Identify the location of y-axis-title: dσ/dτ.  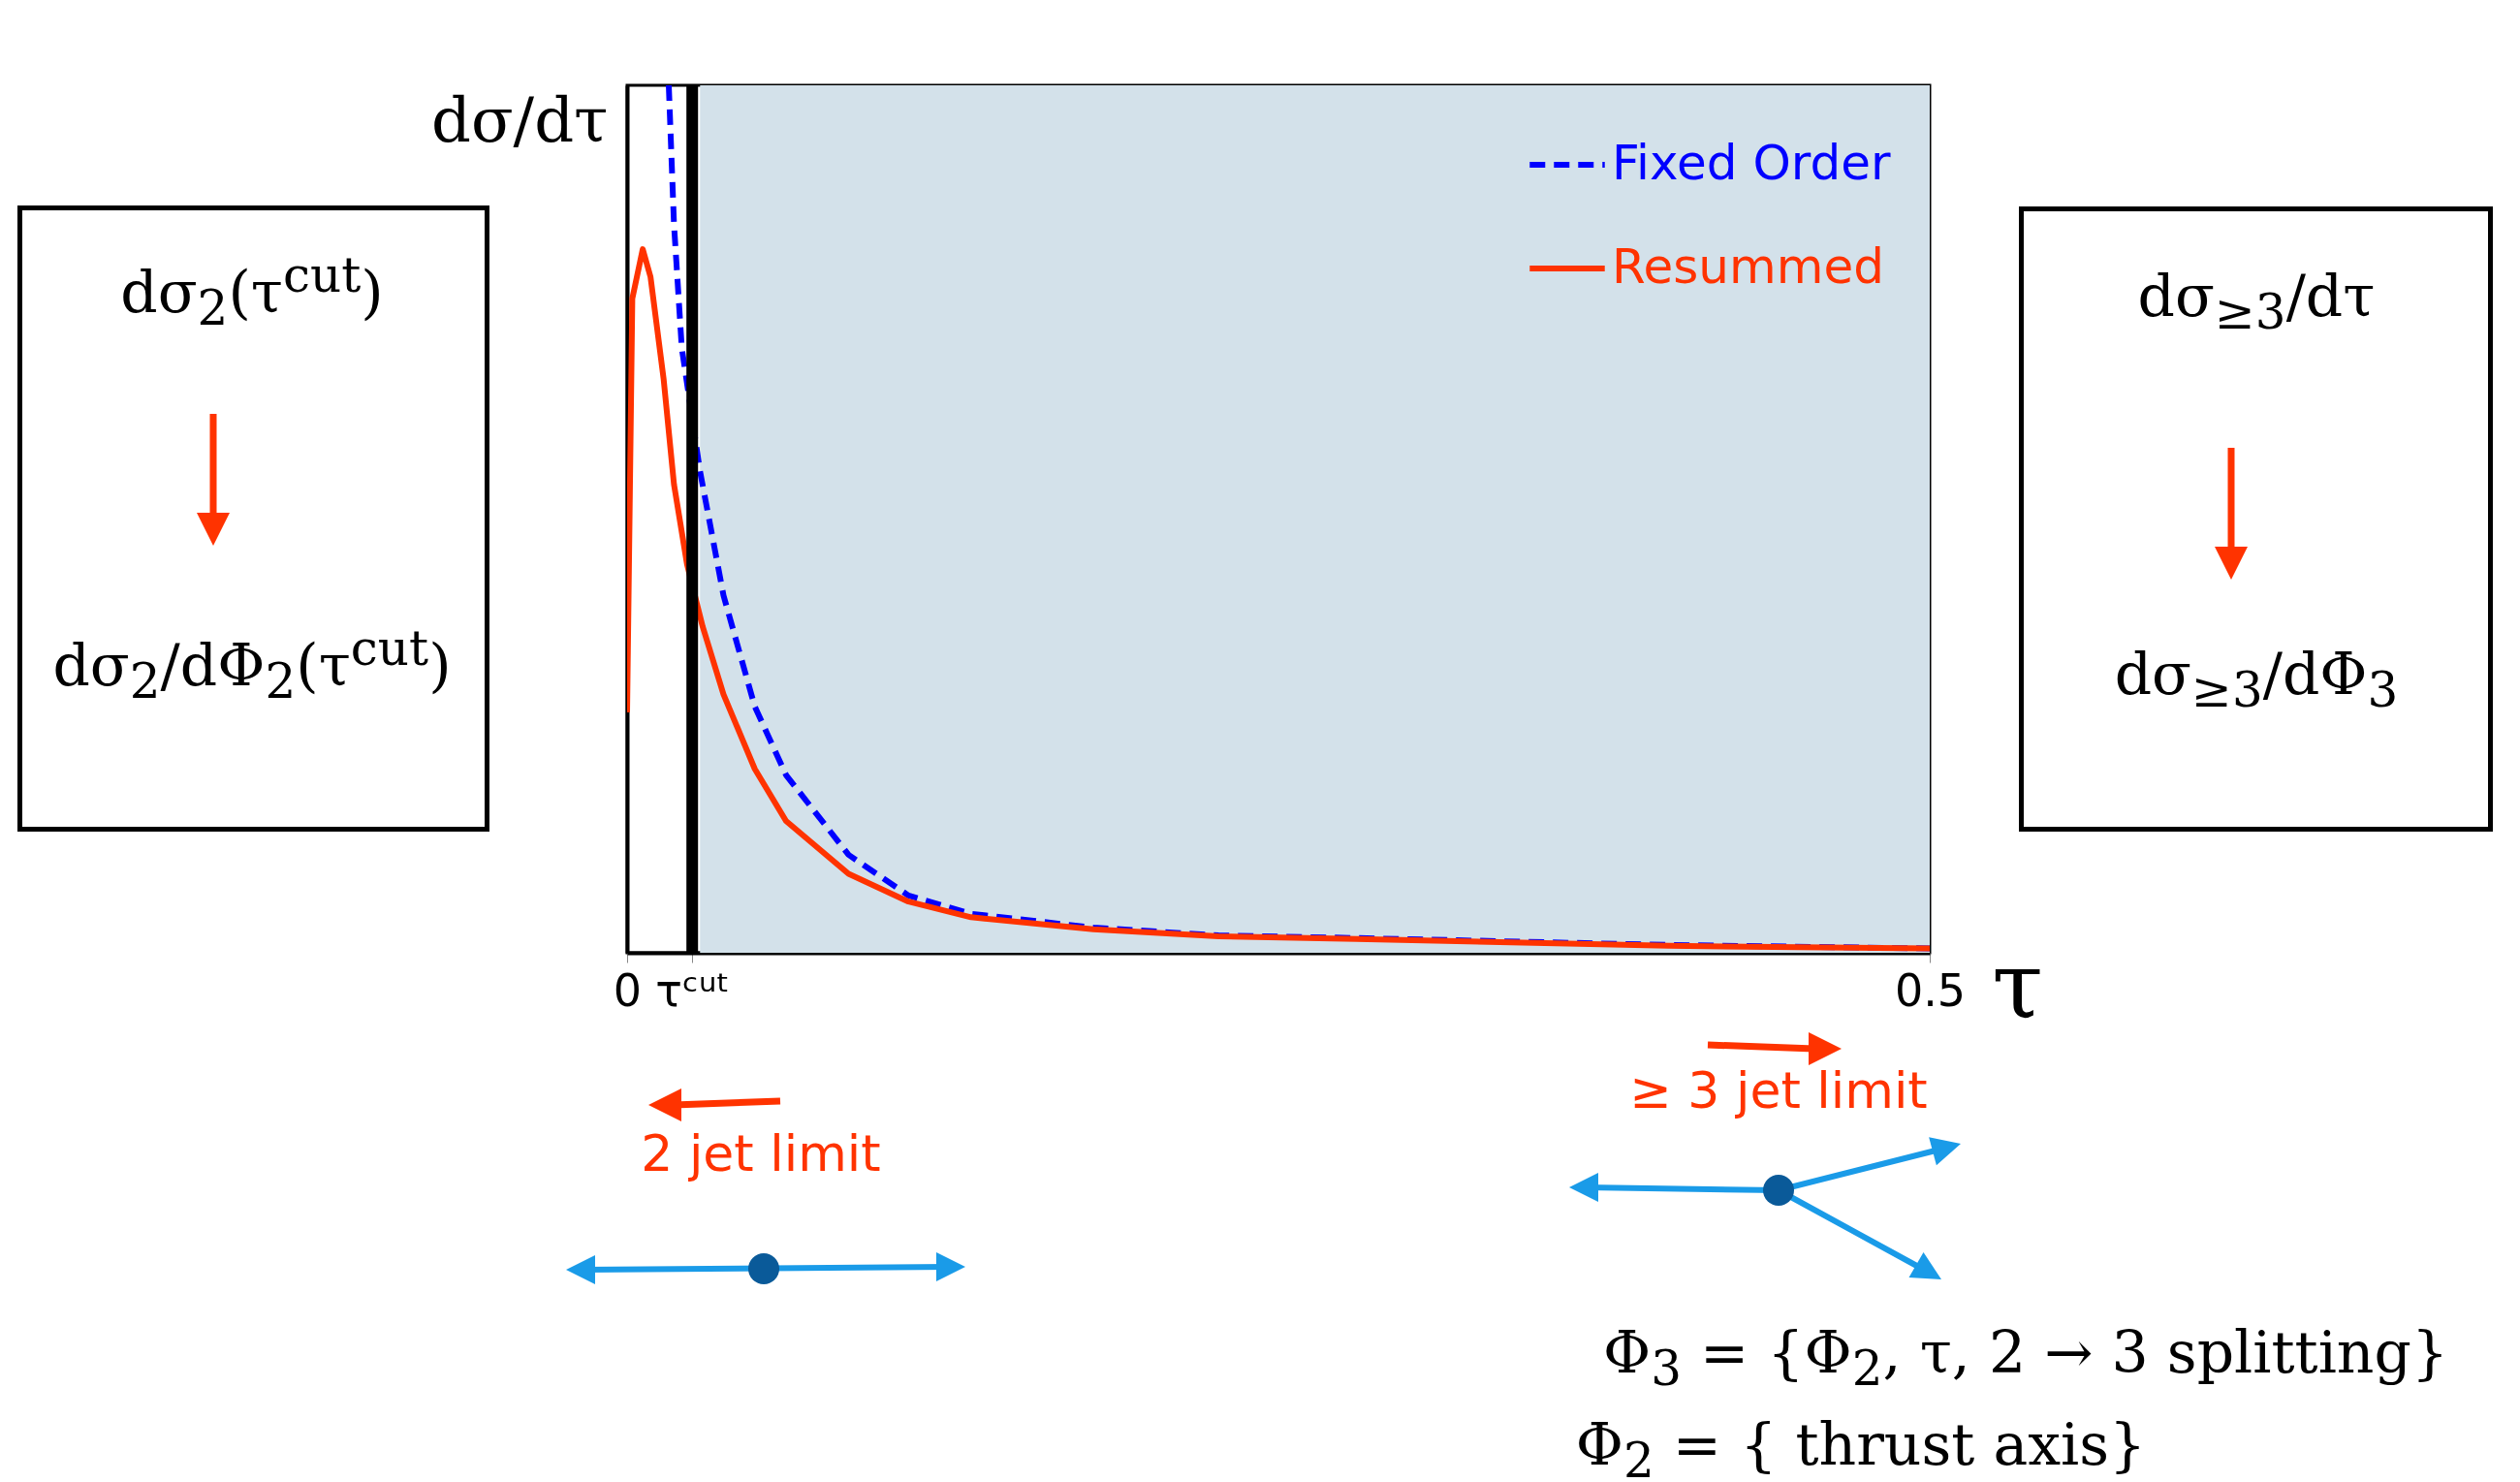
(519, 119).